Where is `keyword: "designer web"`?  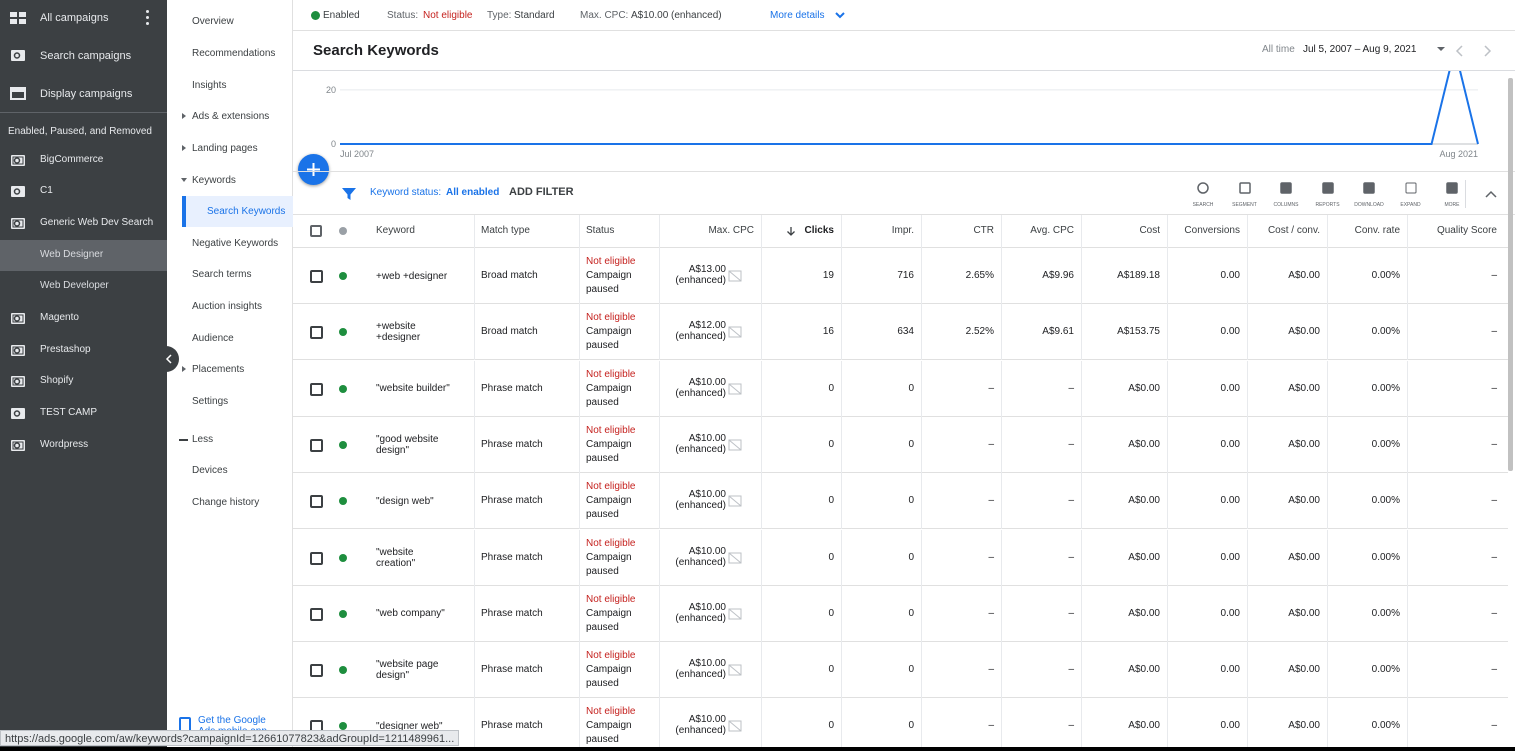 keyword: "designer web" is located at coordinates (409, 726).